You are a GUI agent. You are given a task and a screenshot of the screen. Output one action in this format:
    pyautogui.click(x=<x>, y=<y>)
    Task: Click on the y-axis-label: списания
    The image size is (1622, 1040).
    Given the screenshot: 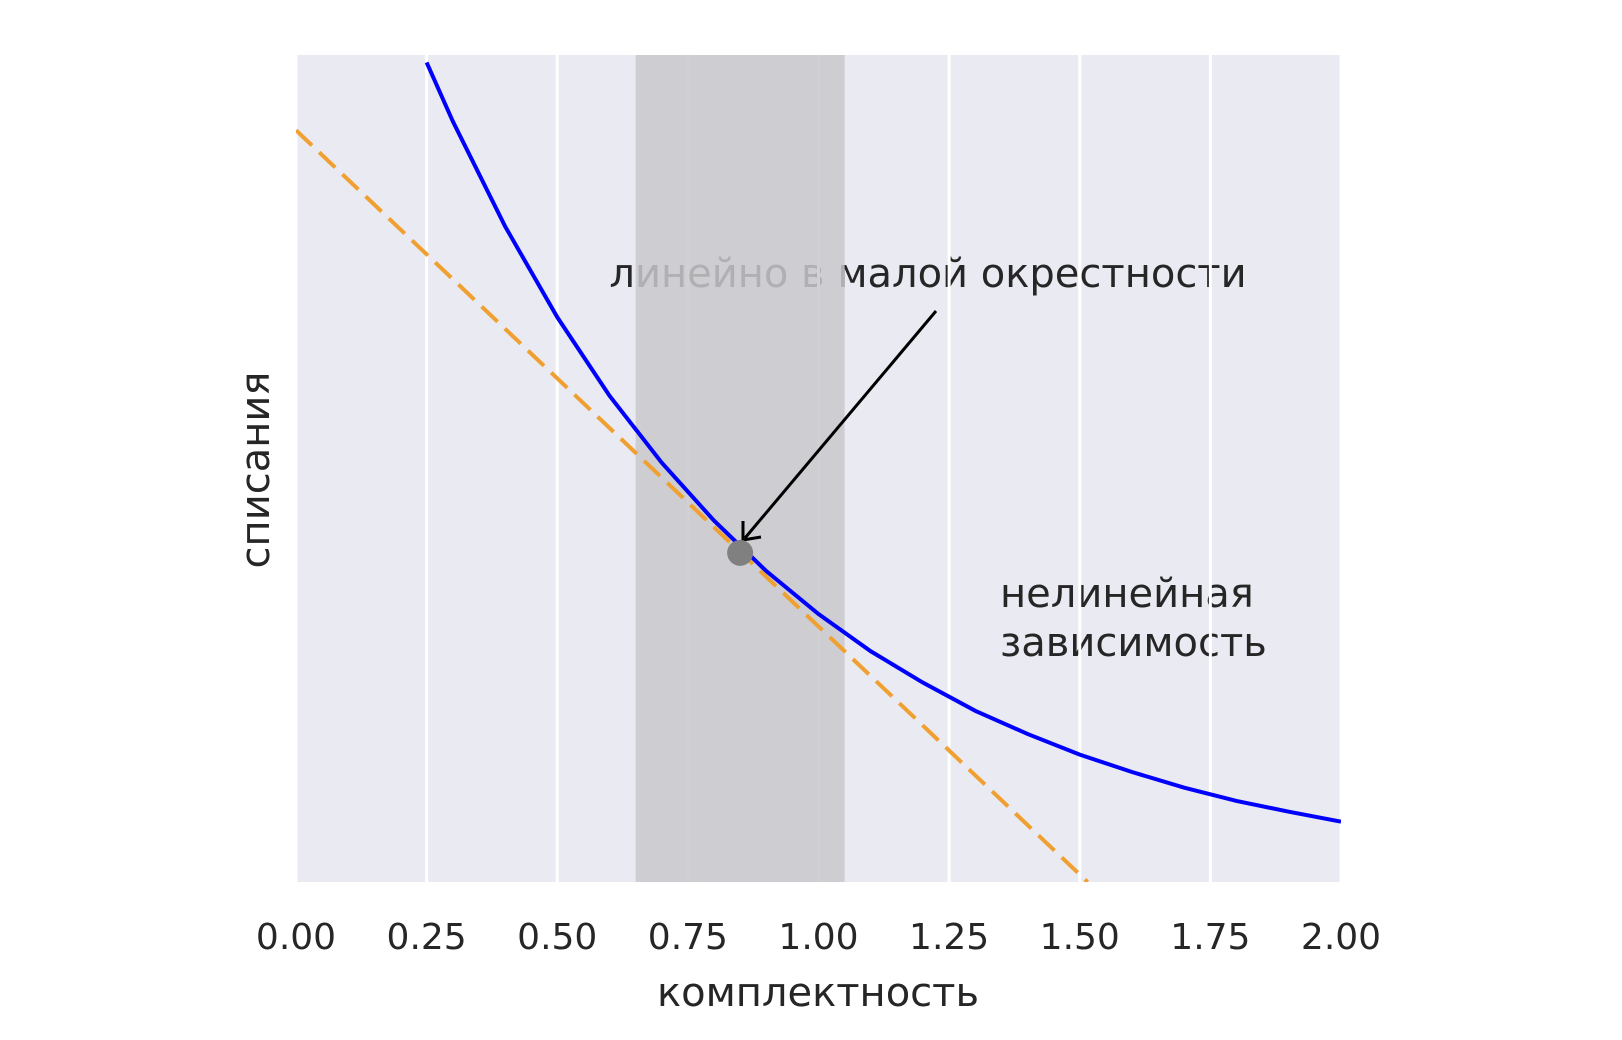 What is the action you would take?
    pyautogui.click(x=256, y=470)
    